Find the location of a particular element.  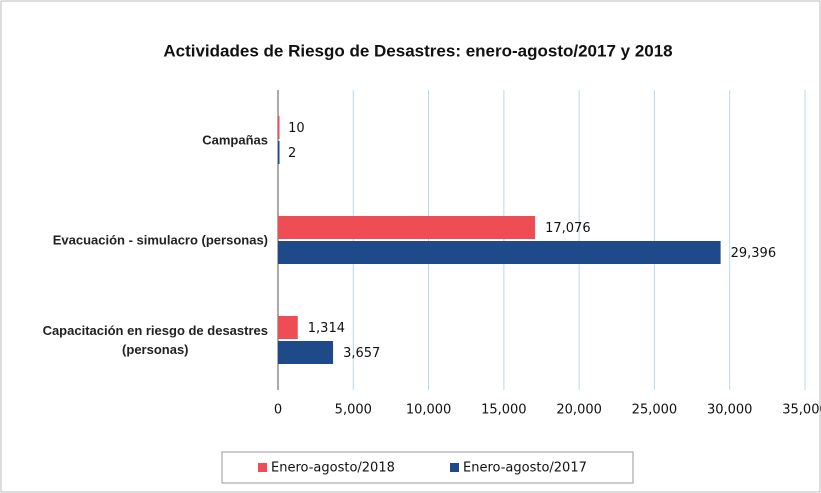

x-tick-label: 25,000 is located at coordinates (655, 410).